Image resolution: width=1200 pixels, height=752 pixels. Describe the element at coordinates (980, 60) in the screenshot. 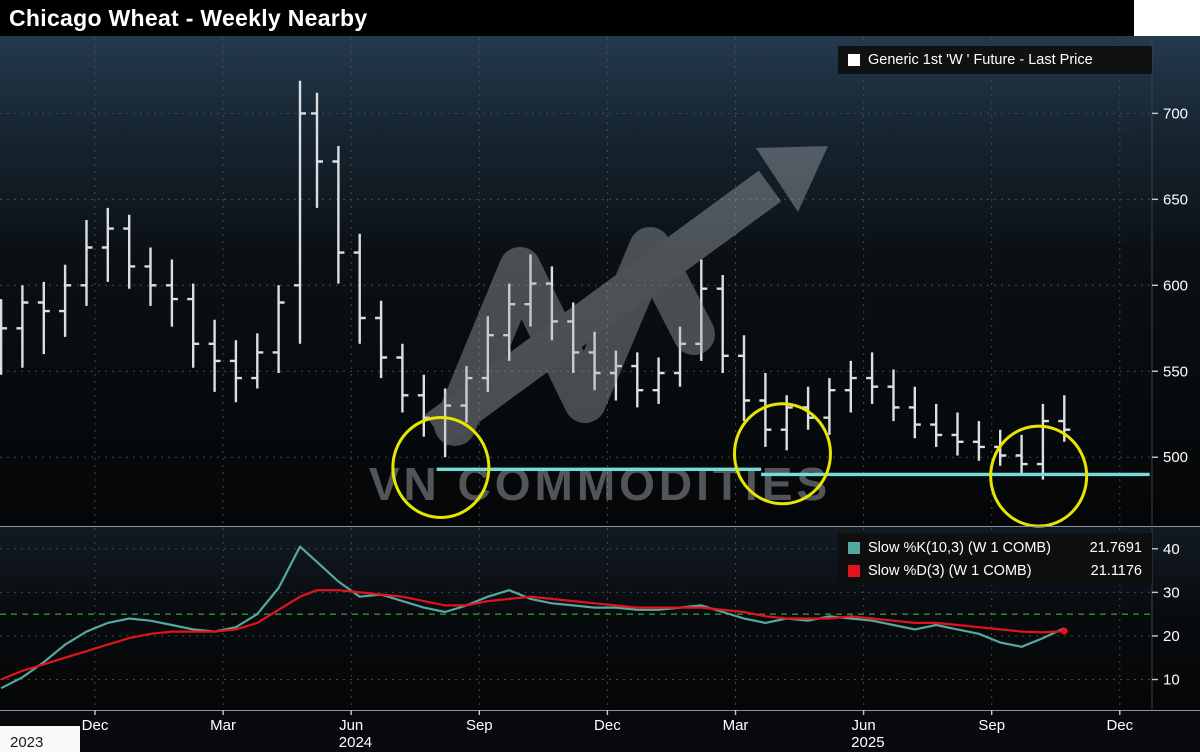

I see `price-series-label: Generic 1st 'W ' Future - Last Price` at that location.